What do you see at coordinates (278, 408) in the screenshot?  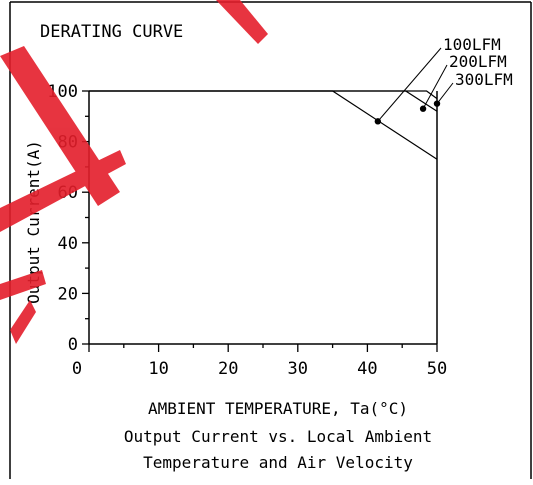 I see `x-axis-label: AMBIENT TEMPERATURE, Ta(°C)` at bounding box center [278, 408].